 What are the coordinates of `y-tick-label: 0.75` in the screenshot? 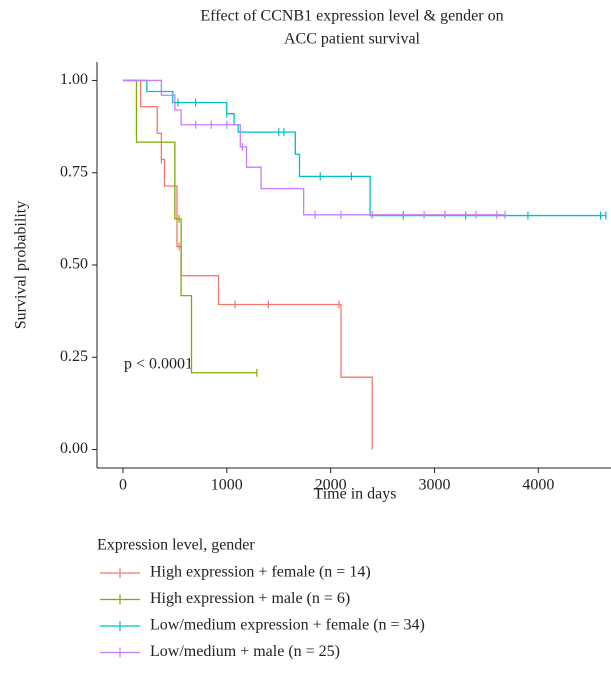 It's located at (74, 171).